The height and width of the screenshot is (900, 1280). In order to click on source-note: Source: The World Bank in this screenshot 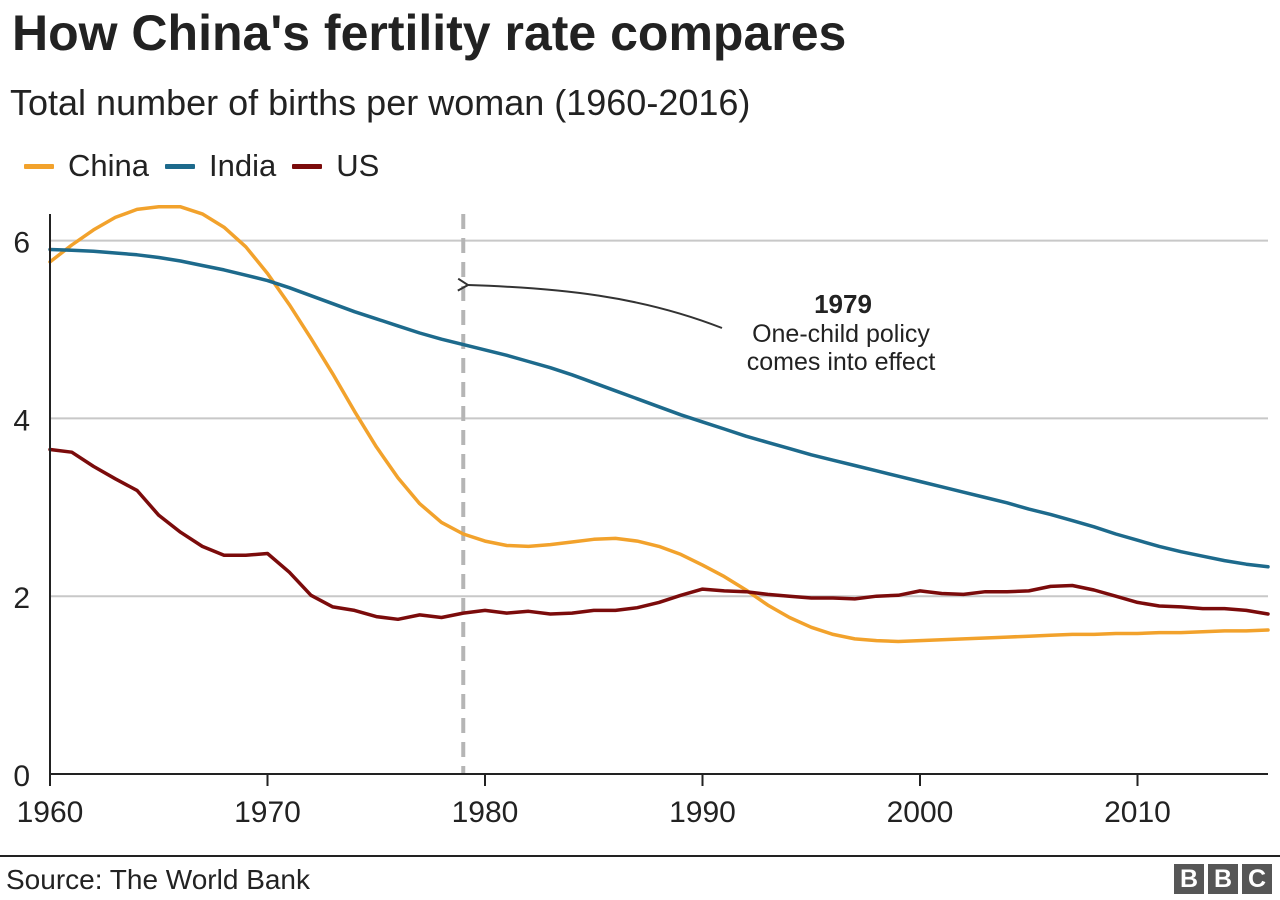, I will do `click(158, 879)`.